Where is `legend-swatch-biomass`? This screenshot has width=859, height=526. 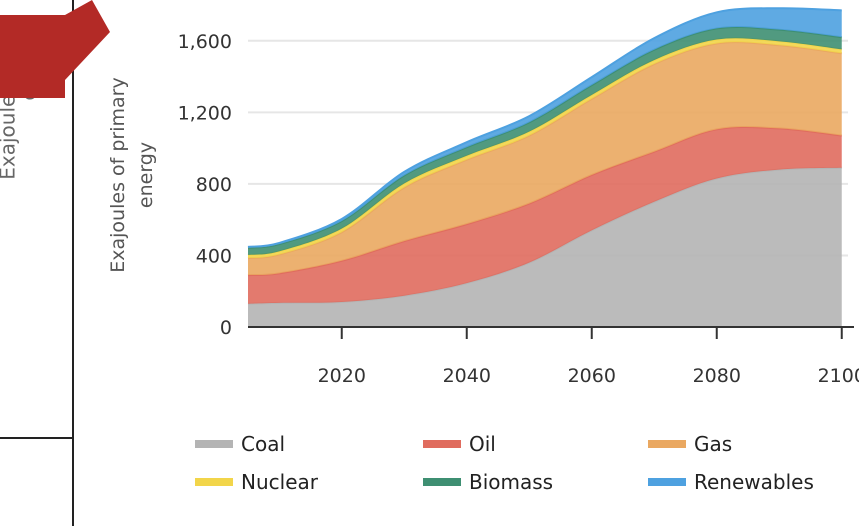
legend-swatch-biomass is located at coordinates (442, 482).